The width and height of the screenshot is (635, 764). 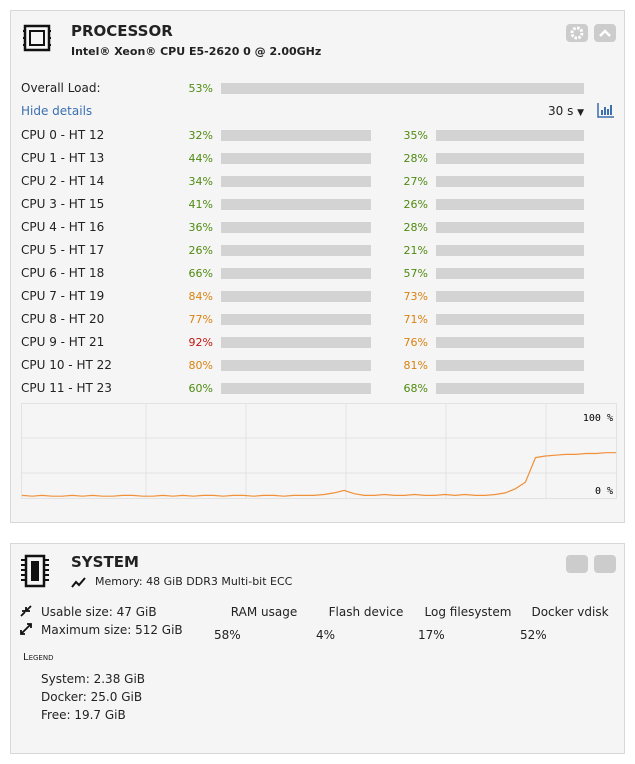 What do you see at coordinates (415, 296) in the screenshot?
I see `percent-label: 73%` at bounding box center [415, 296].